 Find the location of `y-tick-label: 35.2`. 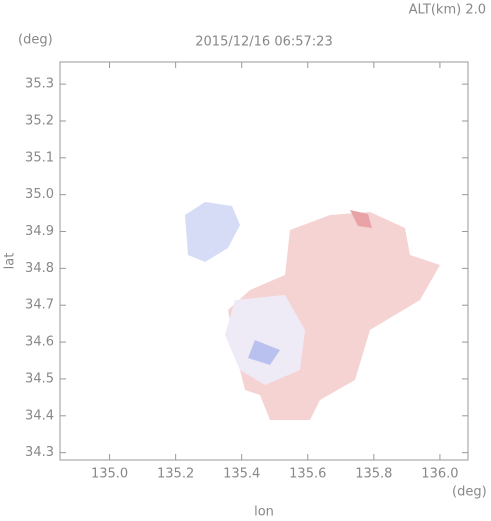

y-tick-label: 35.2 is located at coordinates (39, 120).